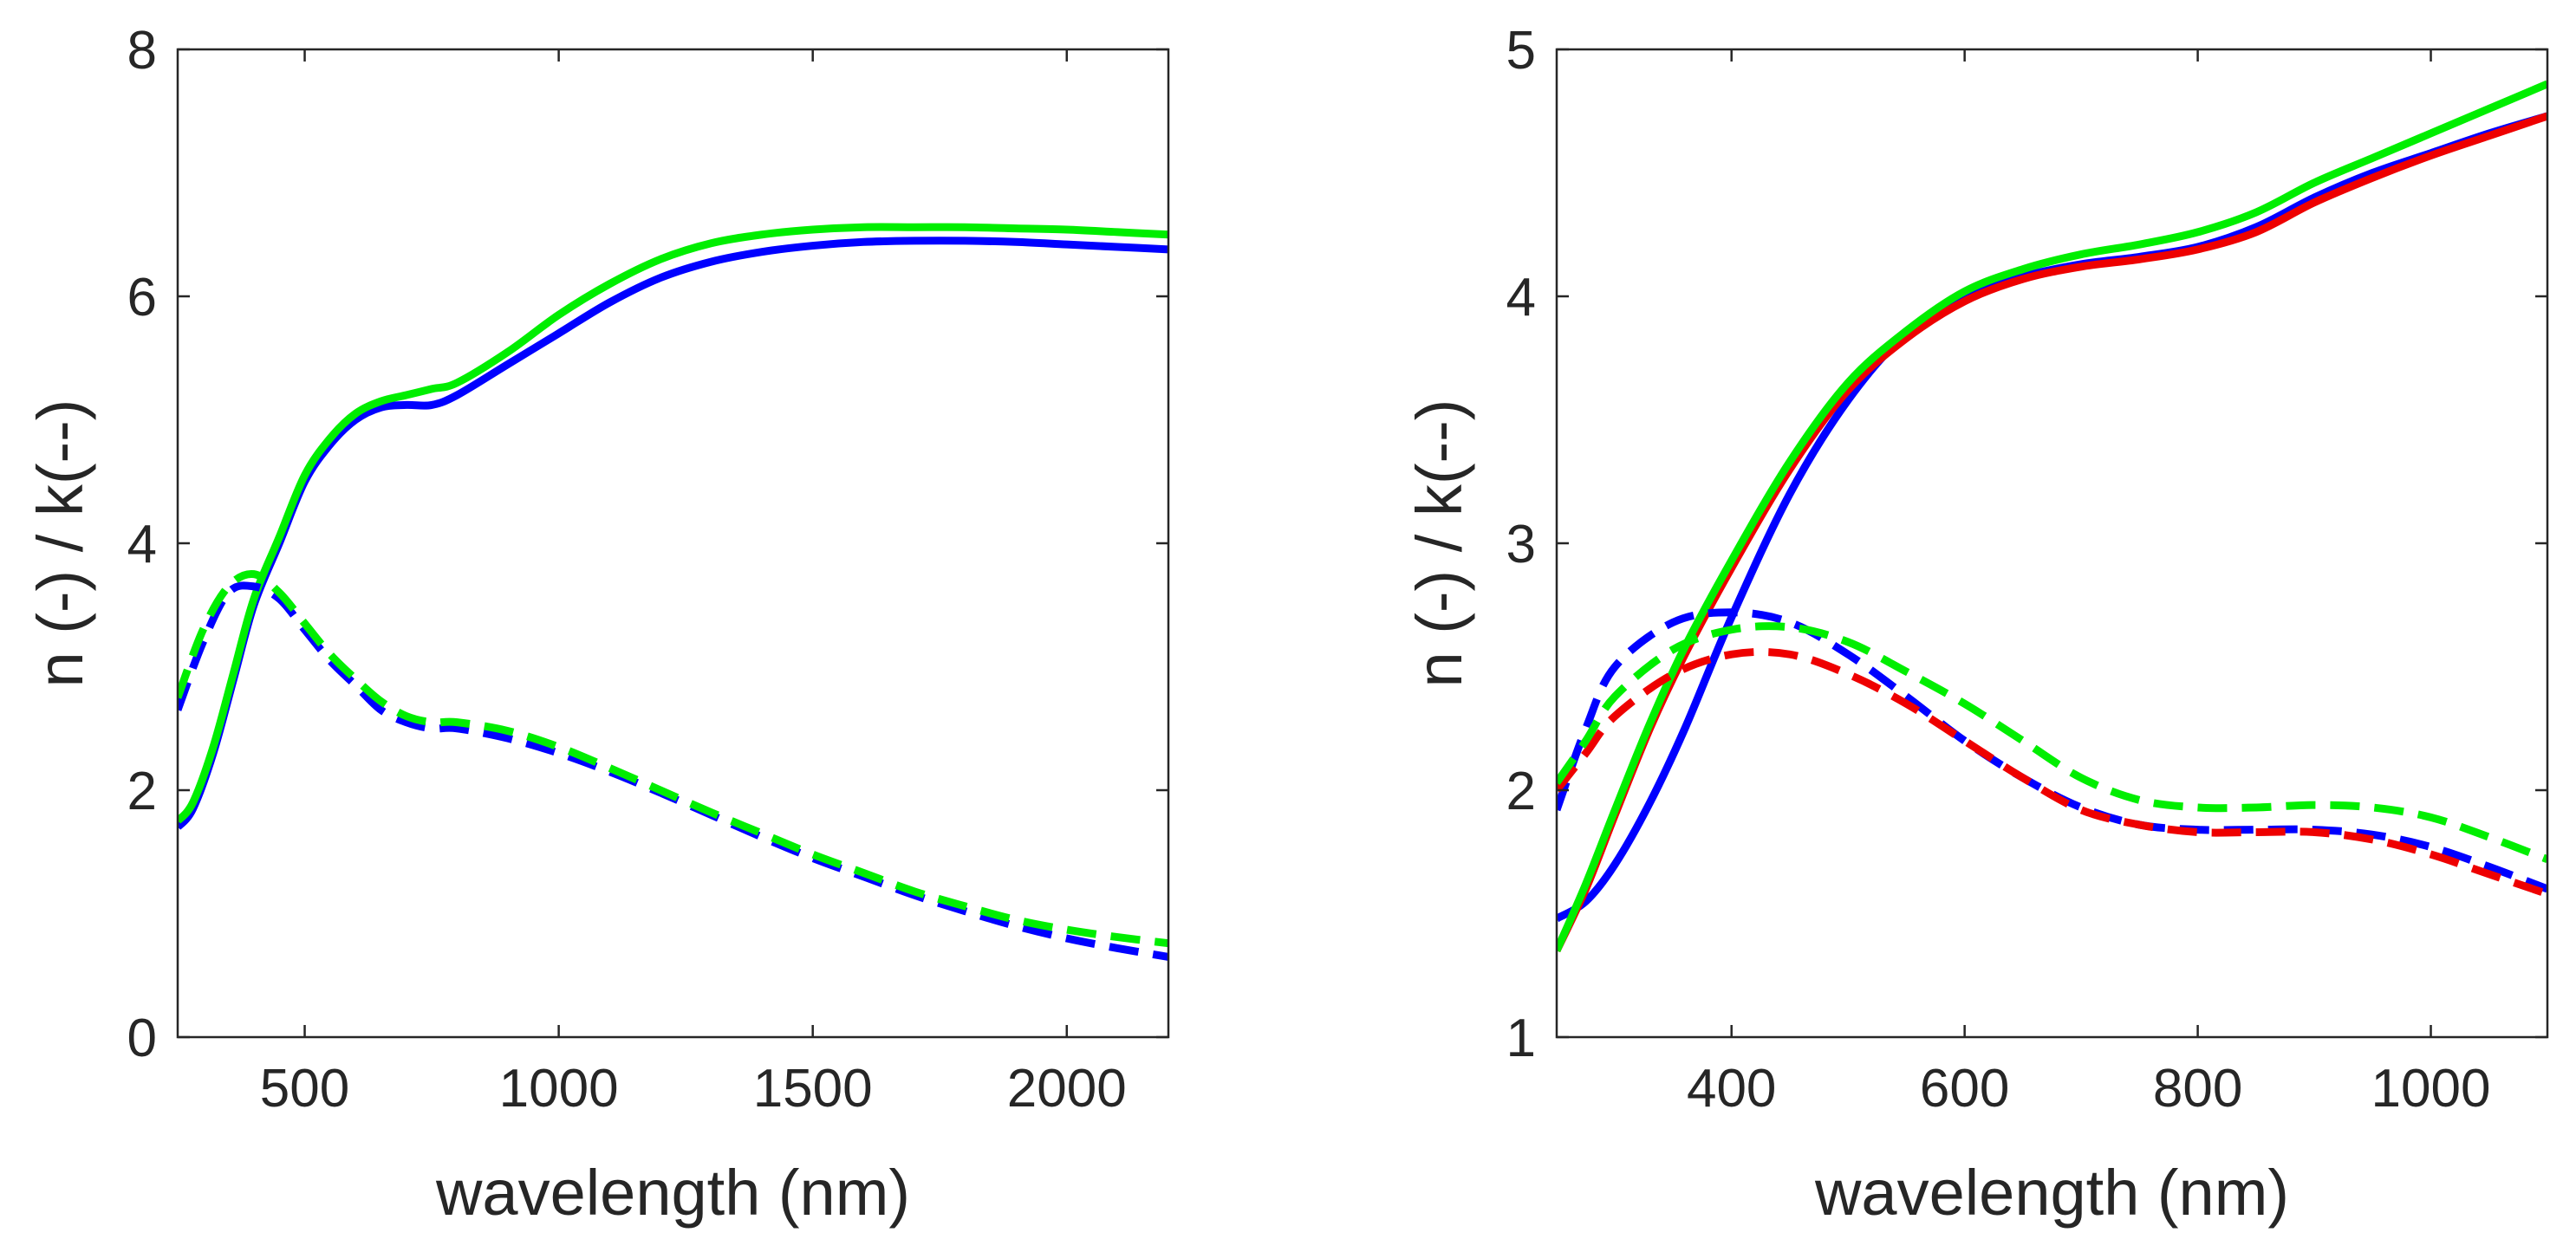 The height and width of the screenshot is (1252, 2576). What do you see at coordinates (1439, 543) in the screenshot?
I see `right-y-axis-label: n (-) / k(--)` at bounding box center [1439, 543].